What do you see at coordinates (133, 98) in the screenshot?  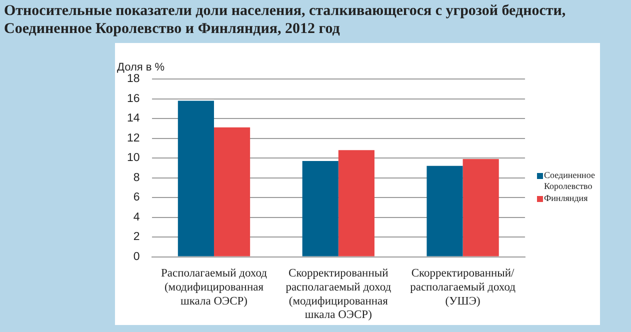 I see `y-tick-label: 16` at bounding box center [133, 98].